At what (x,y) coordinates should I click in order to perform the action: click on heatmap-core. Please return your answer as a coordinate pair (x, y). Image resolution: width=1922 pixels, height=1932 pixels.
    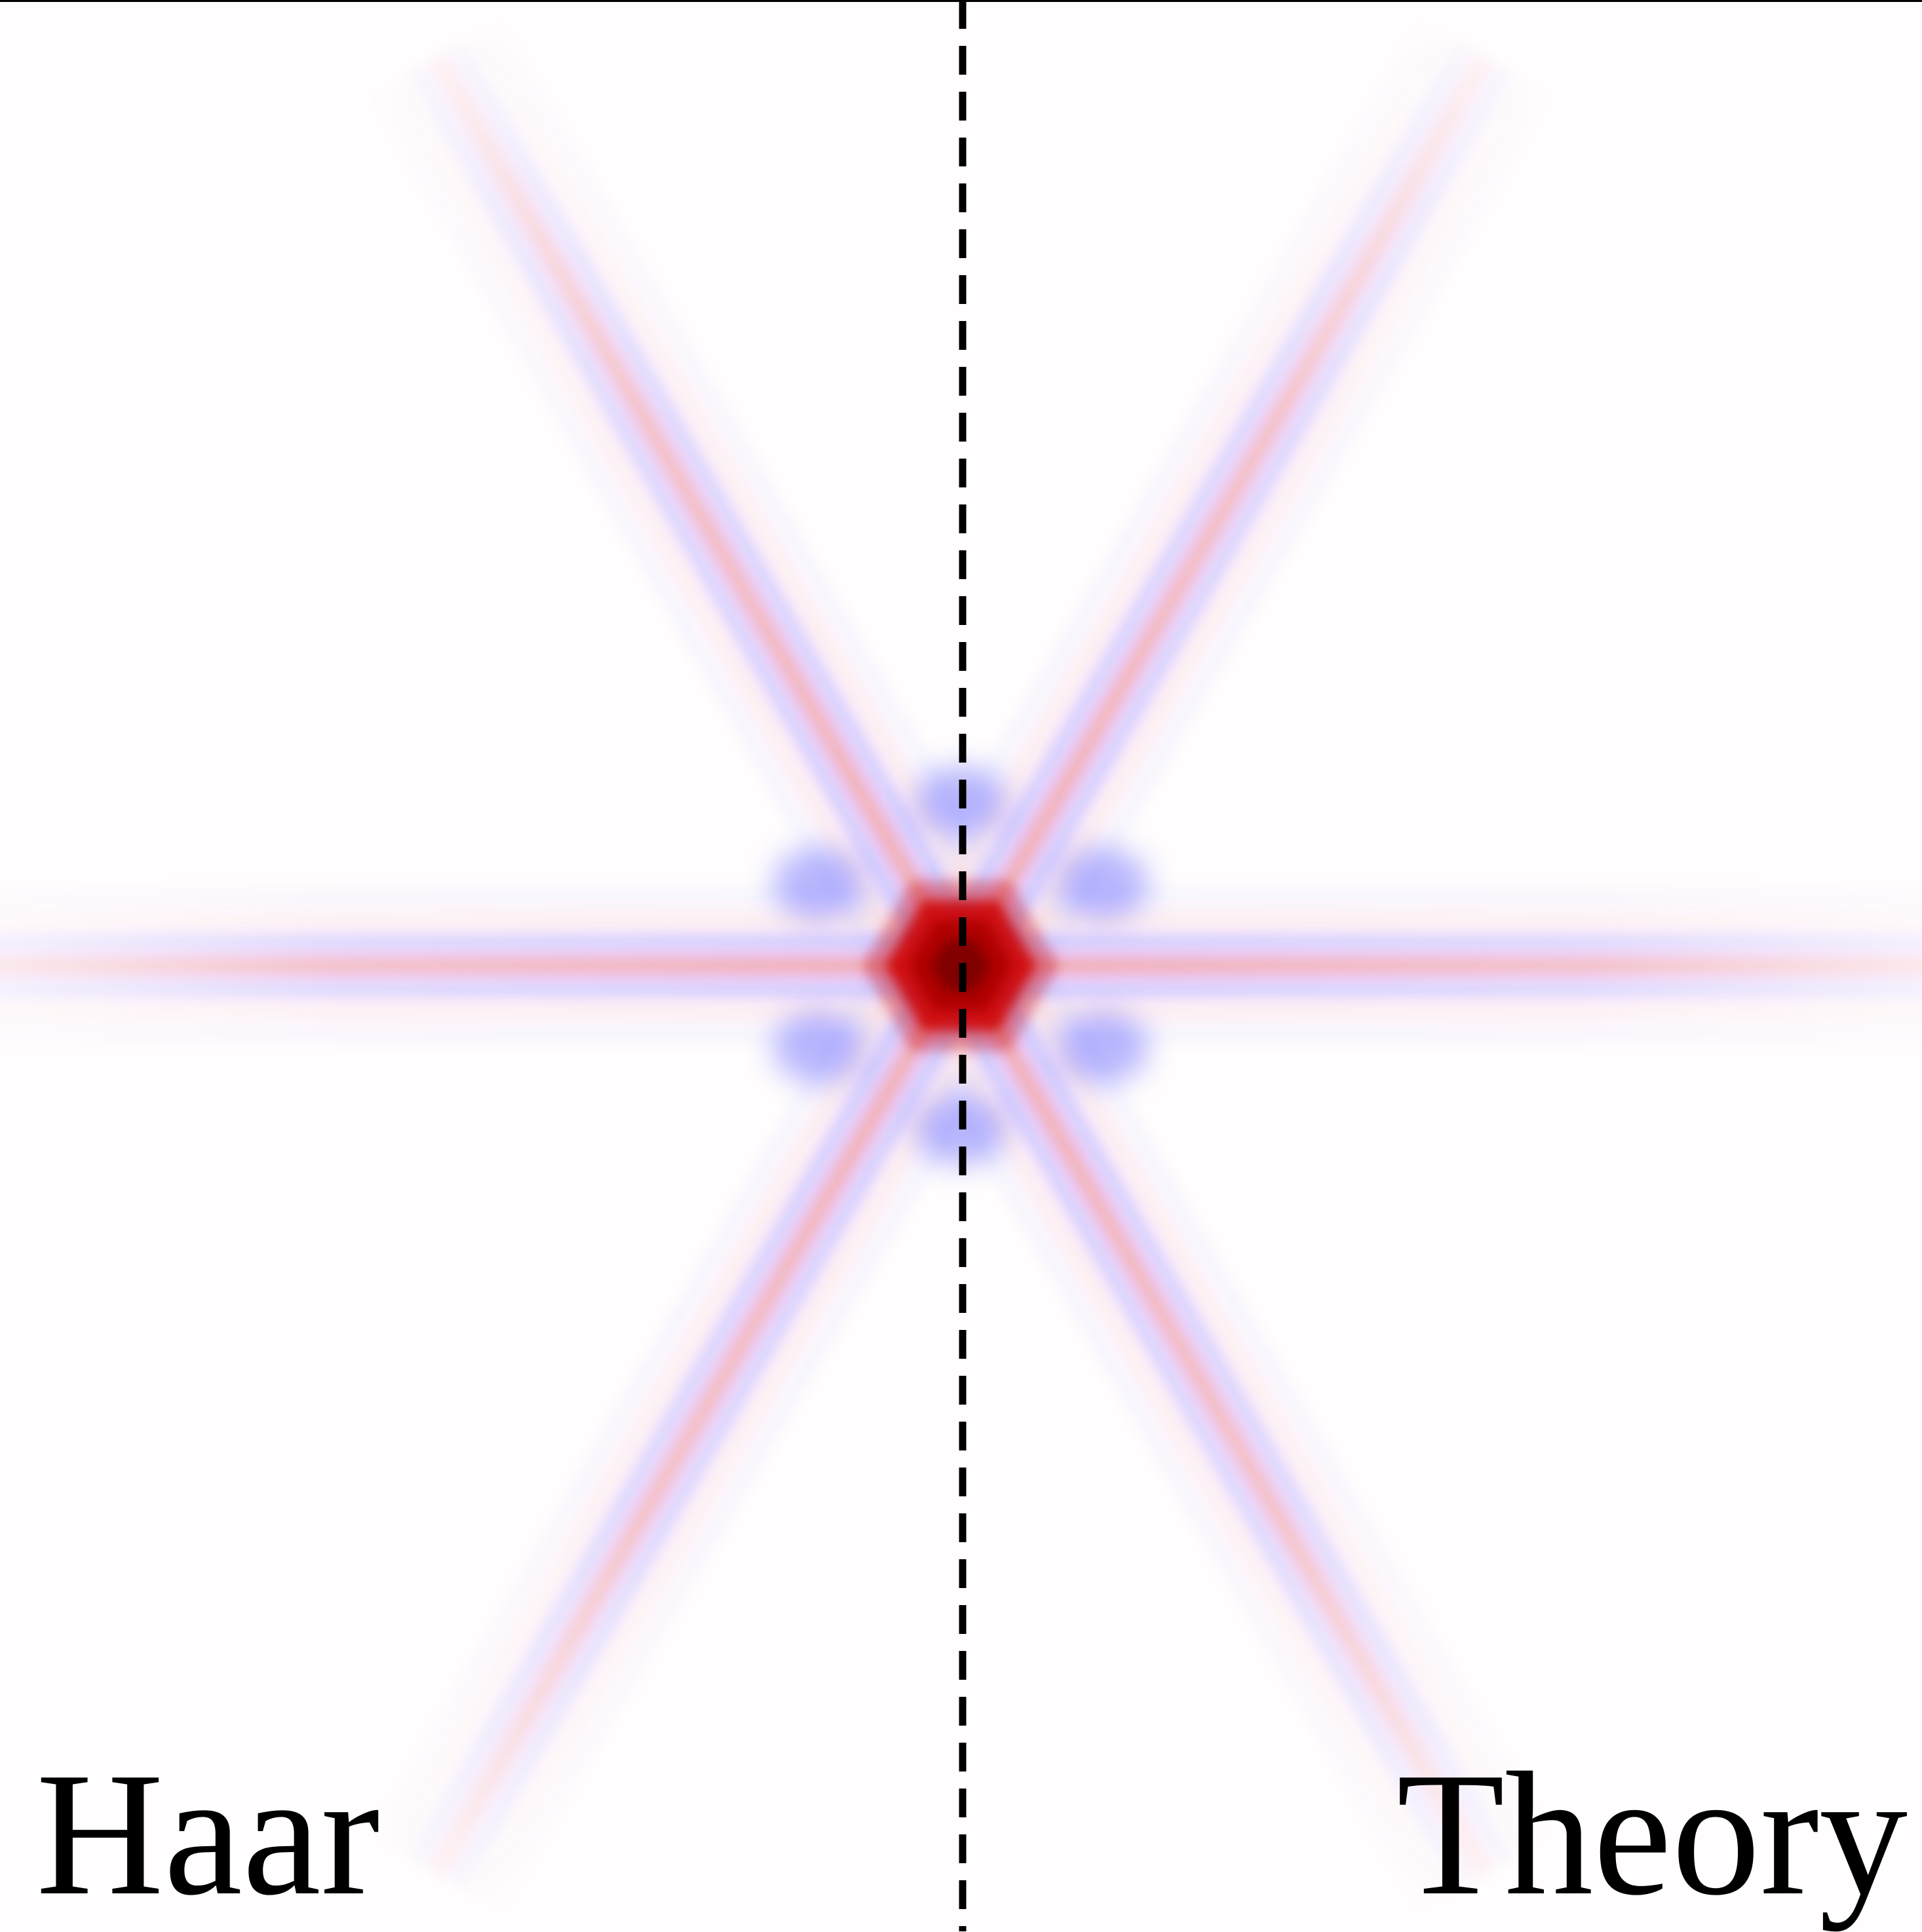
    Looking at the image, I should click on (961, 965).